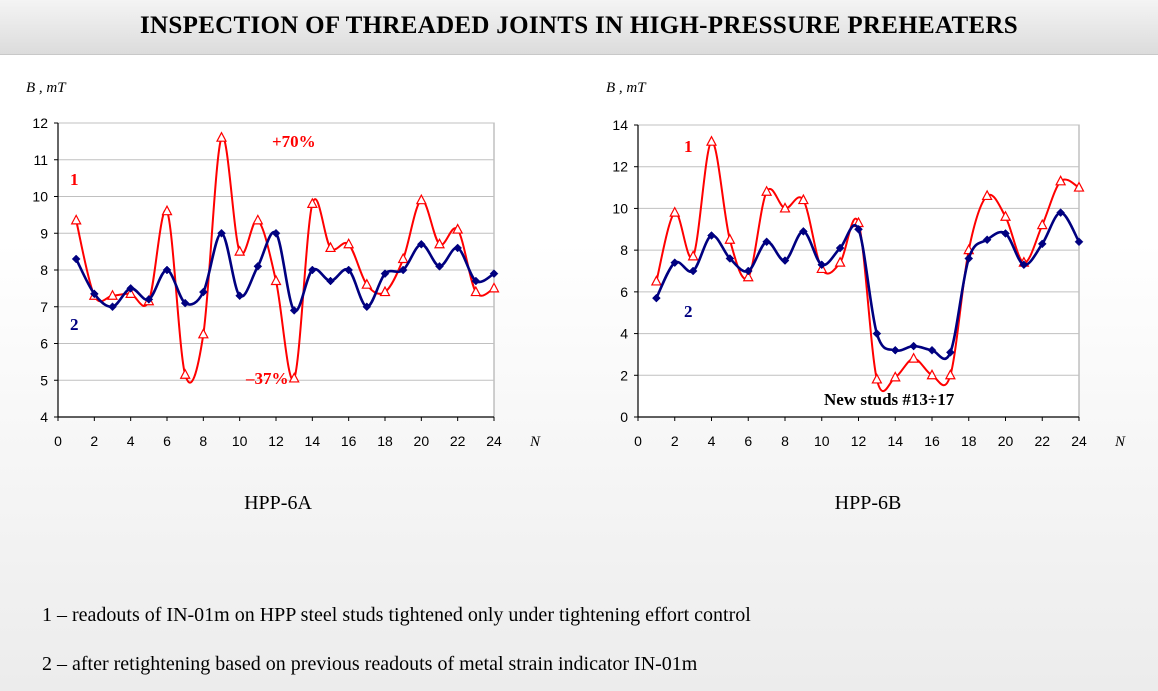 Image resolution: width=1158 pixels, height=691 pixels. Describe the element at coordinates (267, 378) in the screenshot. I see `chart-annotation: –37%` at that location.